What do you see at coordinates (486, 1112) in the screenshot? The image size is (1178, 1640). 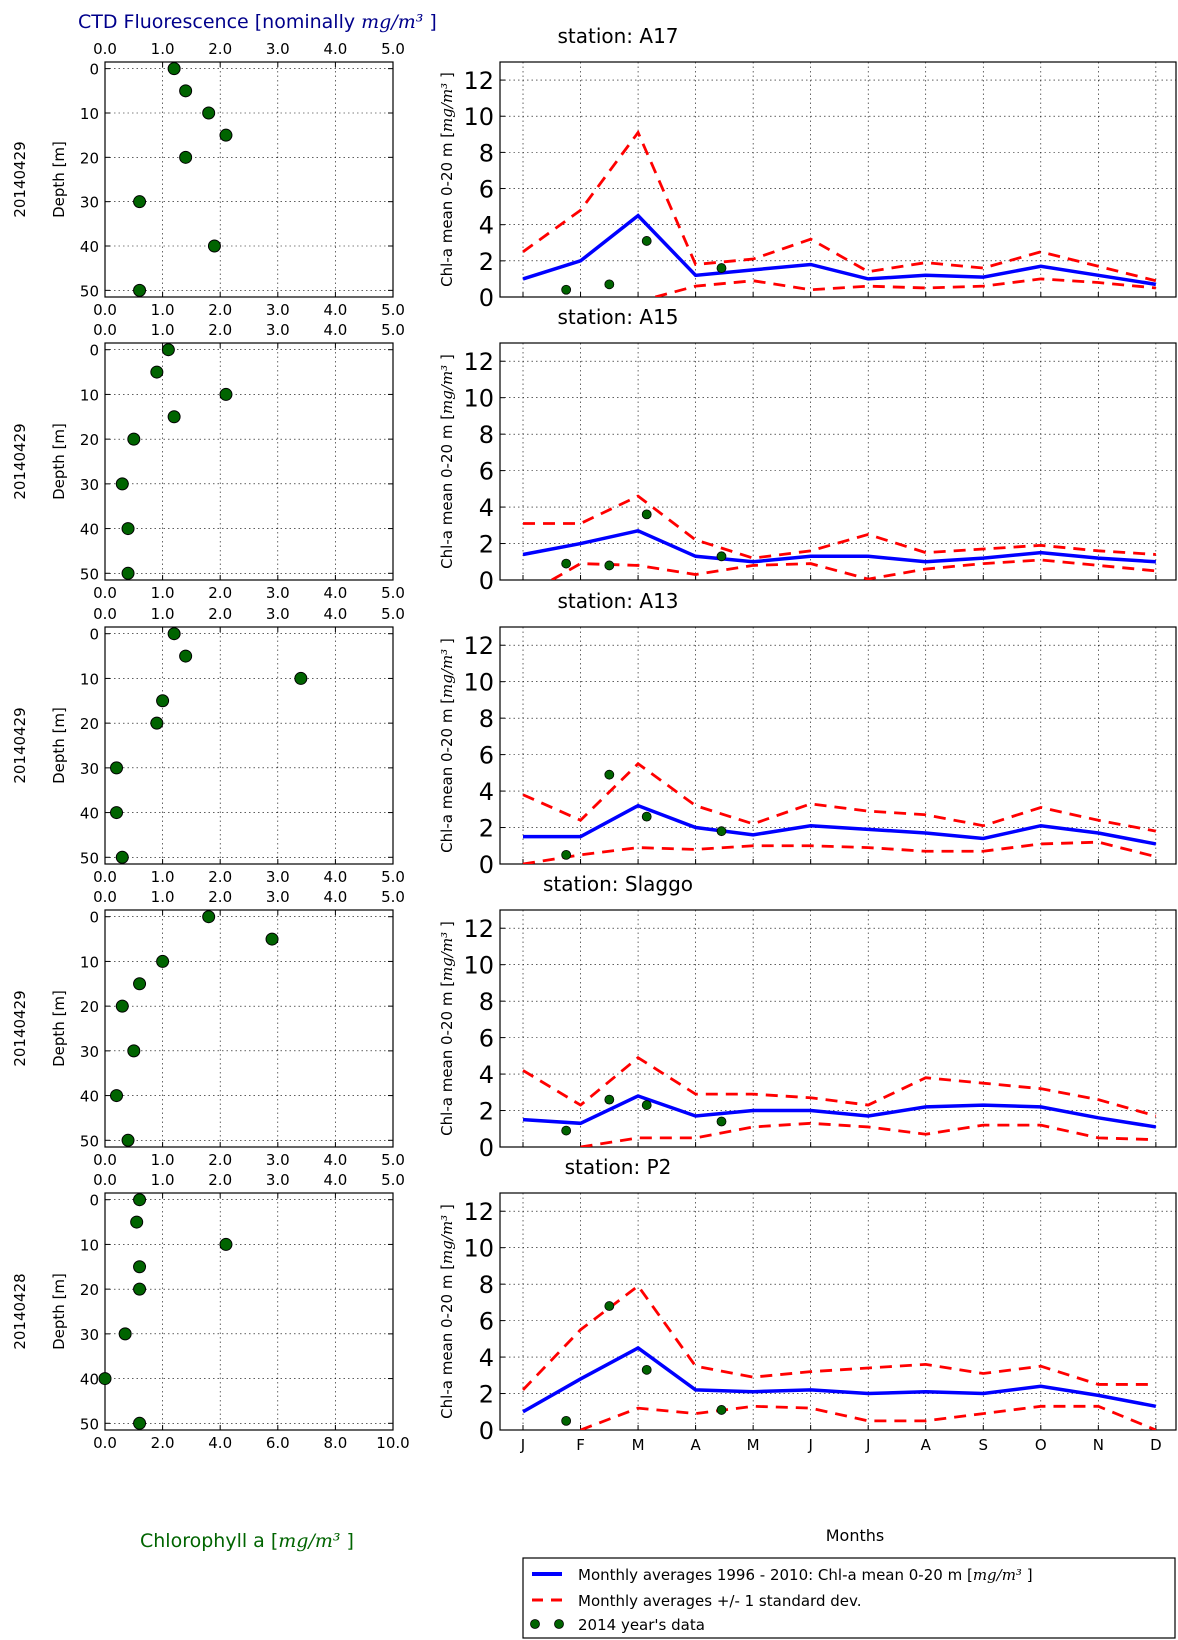 I see `chl-tick-label: 2` at bounding box center [486, 1112].